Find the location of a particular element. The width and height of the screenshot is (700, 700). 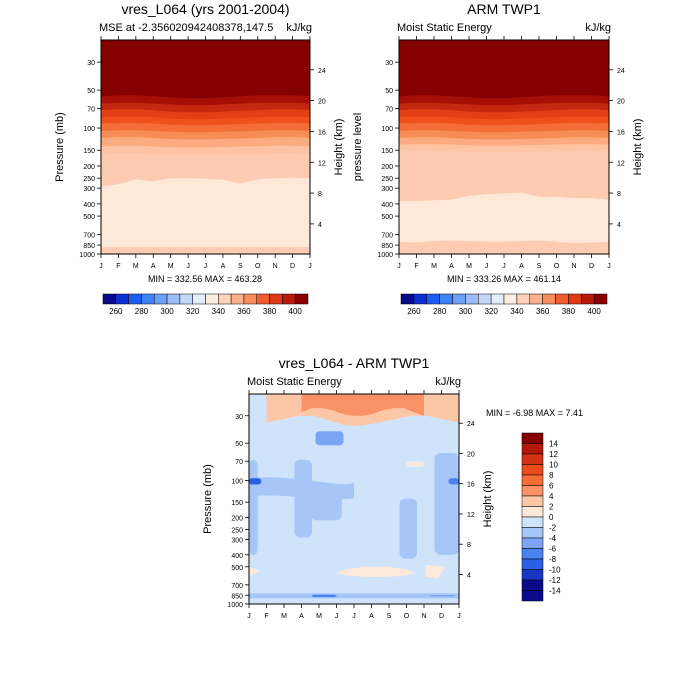

left-string: Moist Static Energy is located at coordinates (294, 382).